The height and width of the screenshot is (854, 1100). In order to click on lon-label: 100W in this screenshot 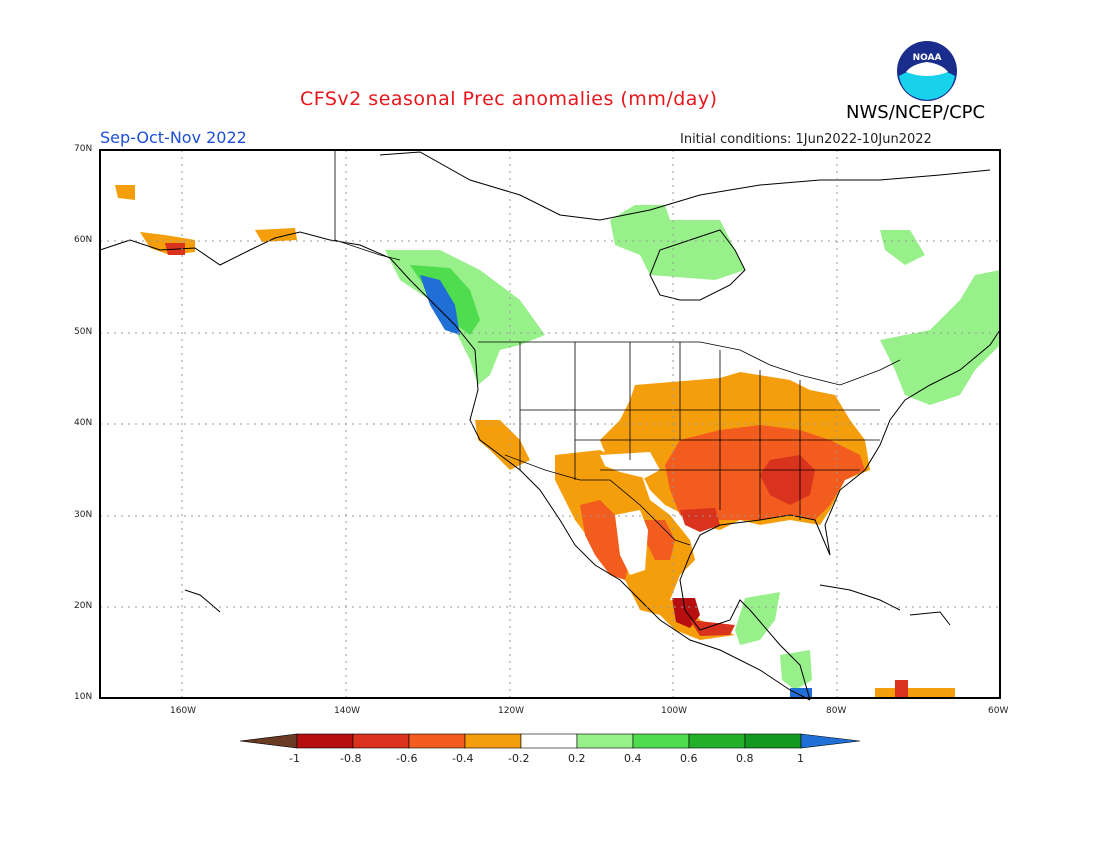, I will do `click(674, 711)`.